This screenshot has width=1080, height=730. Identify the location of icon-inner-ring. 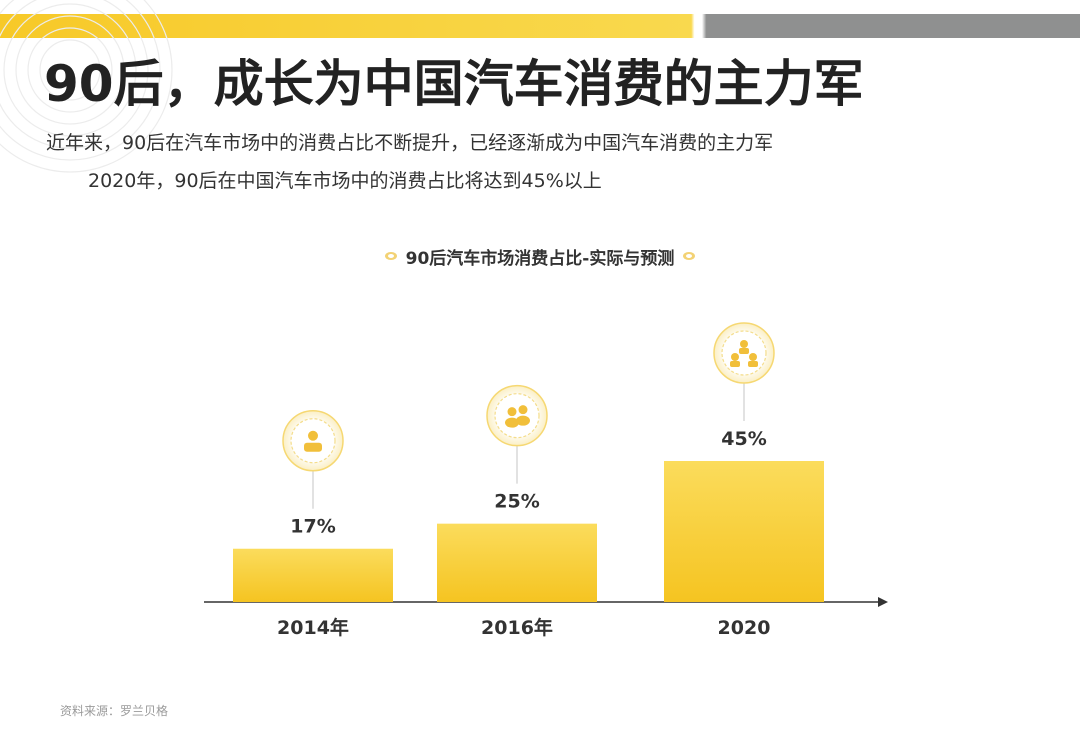
(517, 416).